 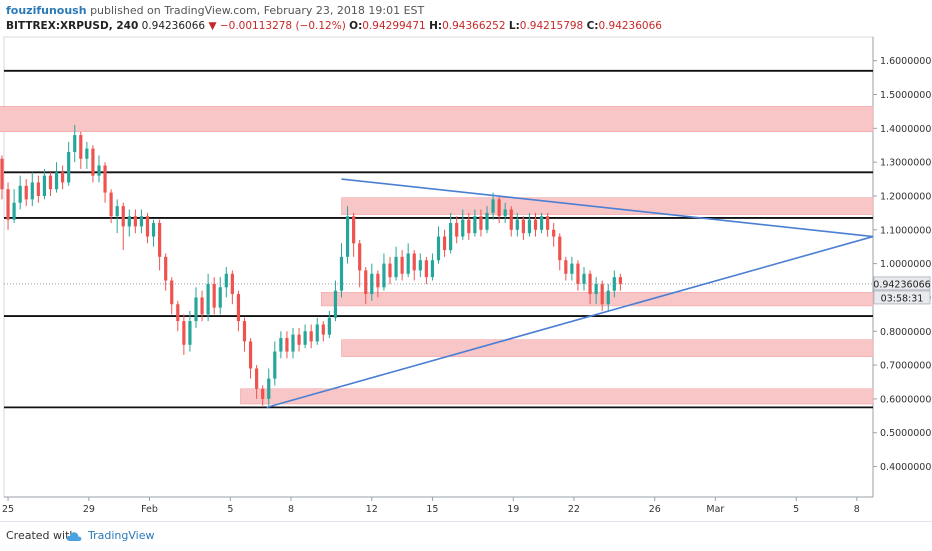 I want to click on symbol-label: BITTREX:XRPUSD, 240, so click(x=72, y=26).